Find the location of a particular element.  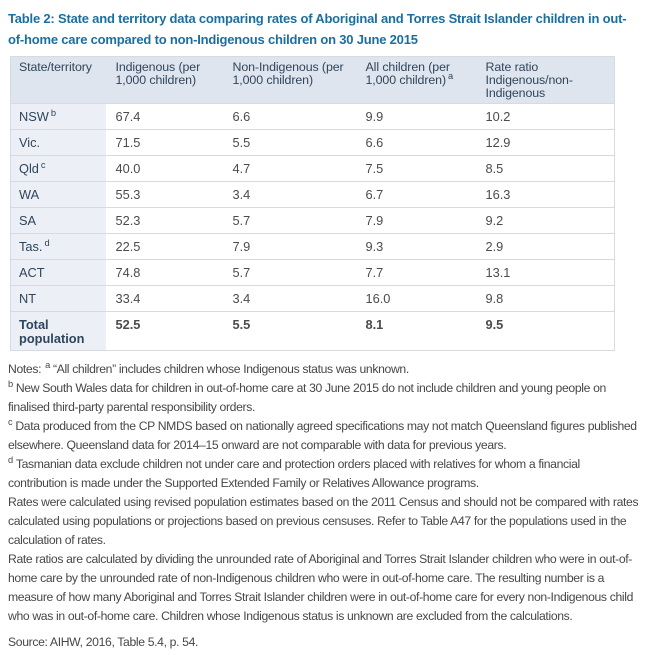

state-label: SA is located at coordinates (28, 220).